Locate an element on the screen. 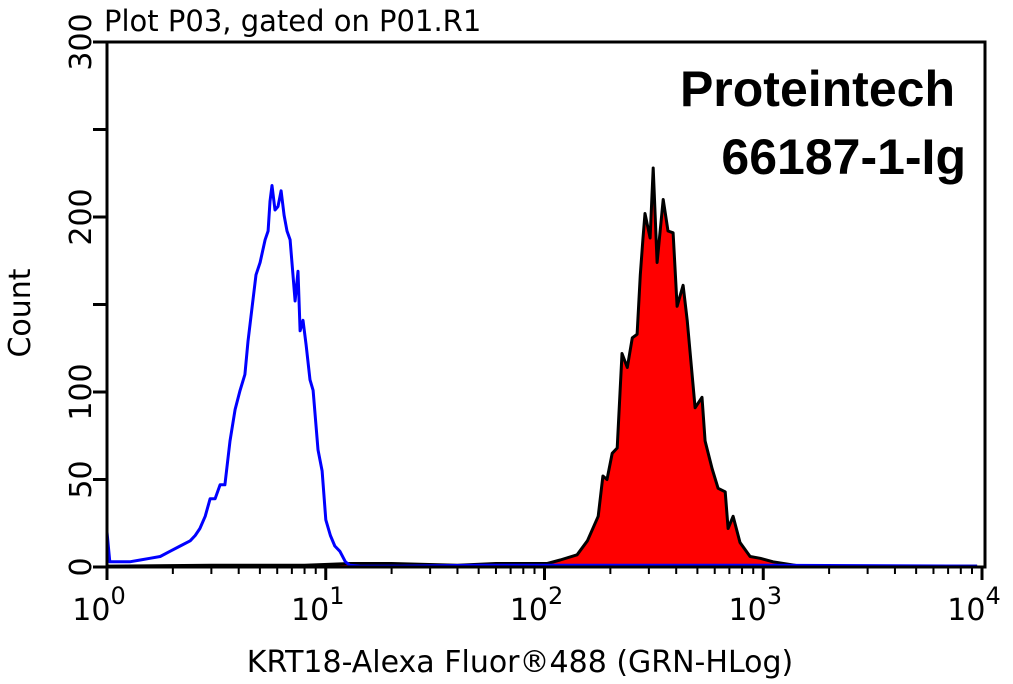 This screenshot has width=1013, height=684. x-tick-label: 10⁰ is located at coordinates (98, 605).